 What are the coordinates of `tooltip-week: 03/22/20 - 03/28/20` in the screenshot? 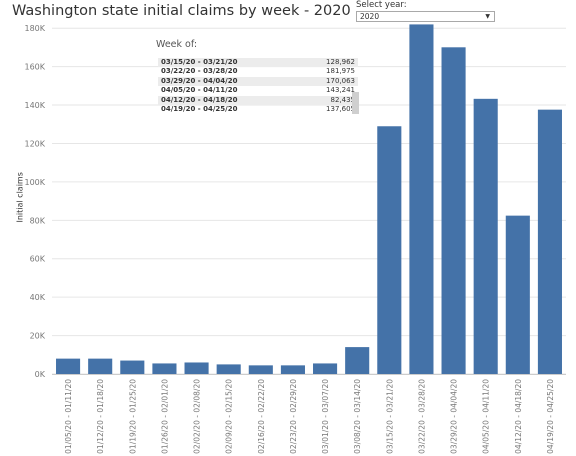 It's located at (199, 71).